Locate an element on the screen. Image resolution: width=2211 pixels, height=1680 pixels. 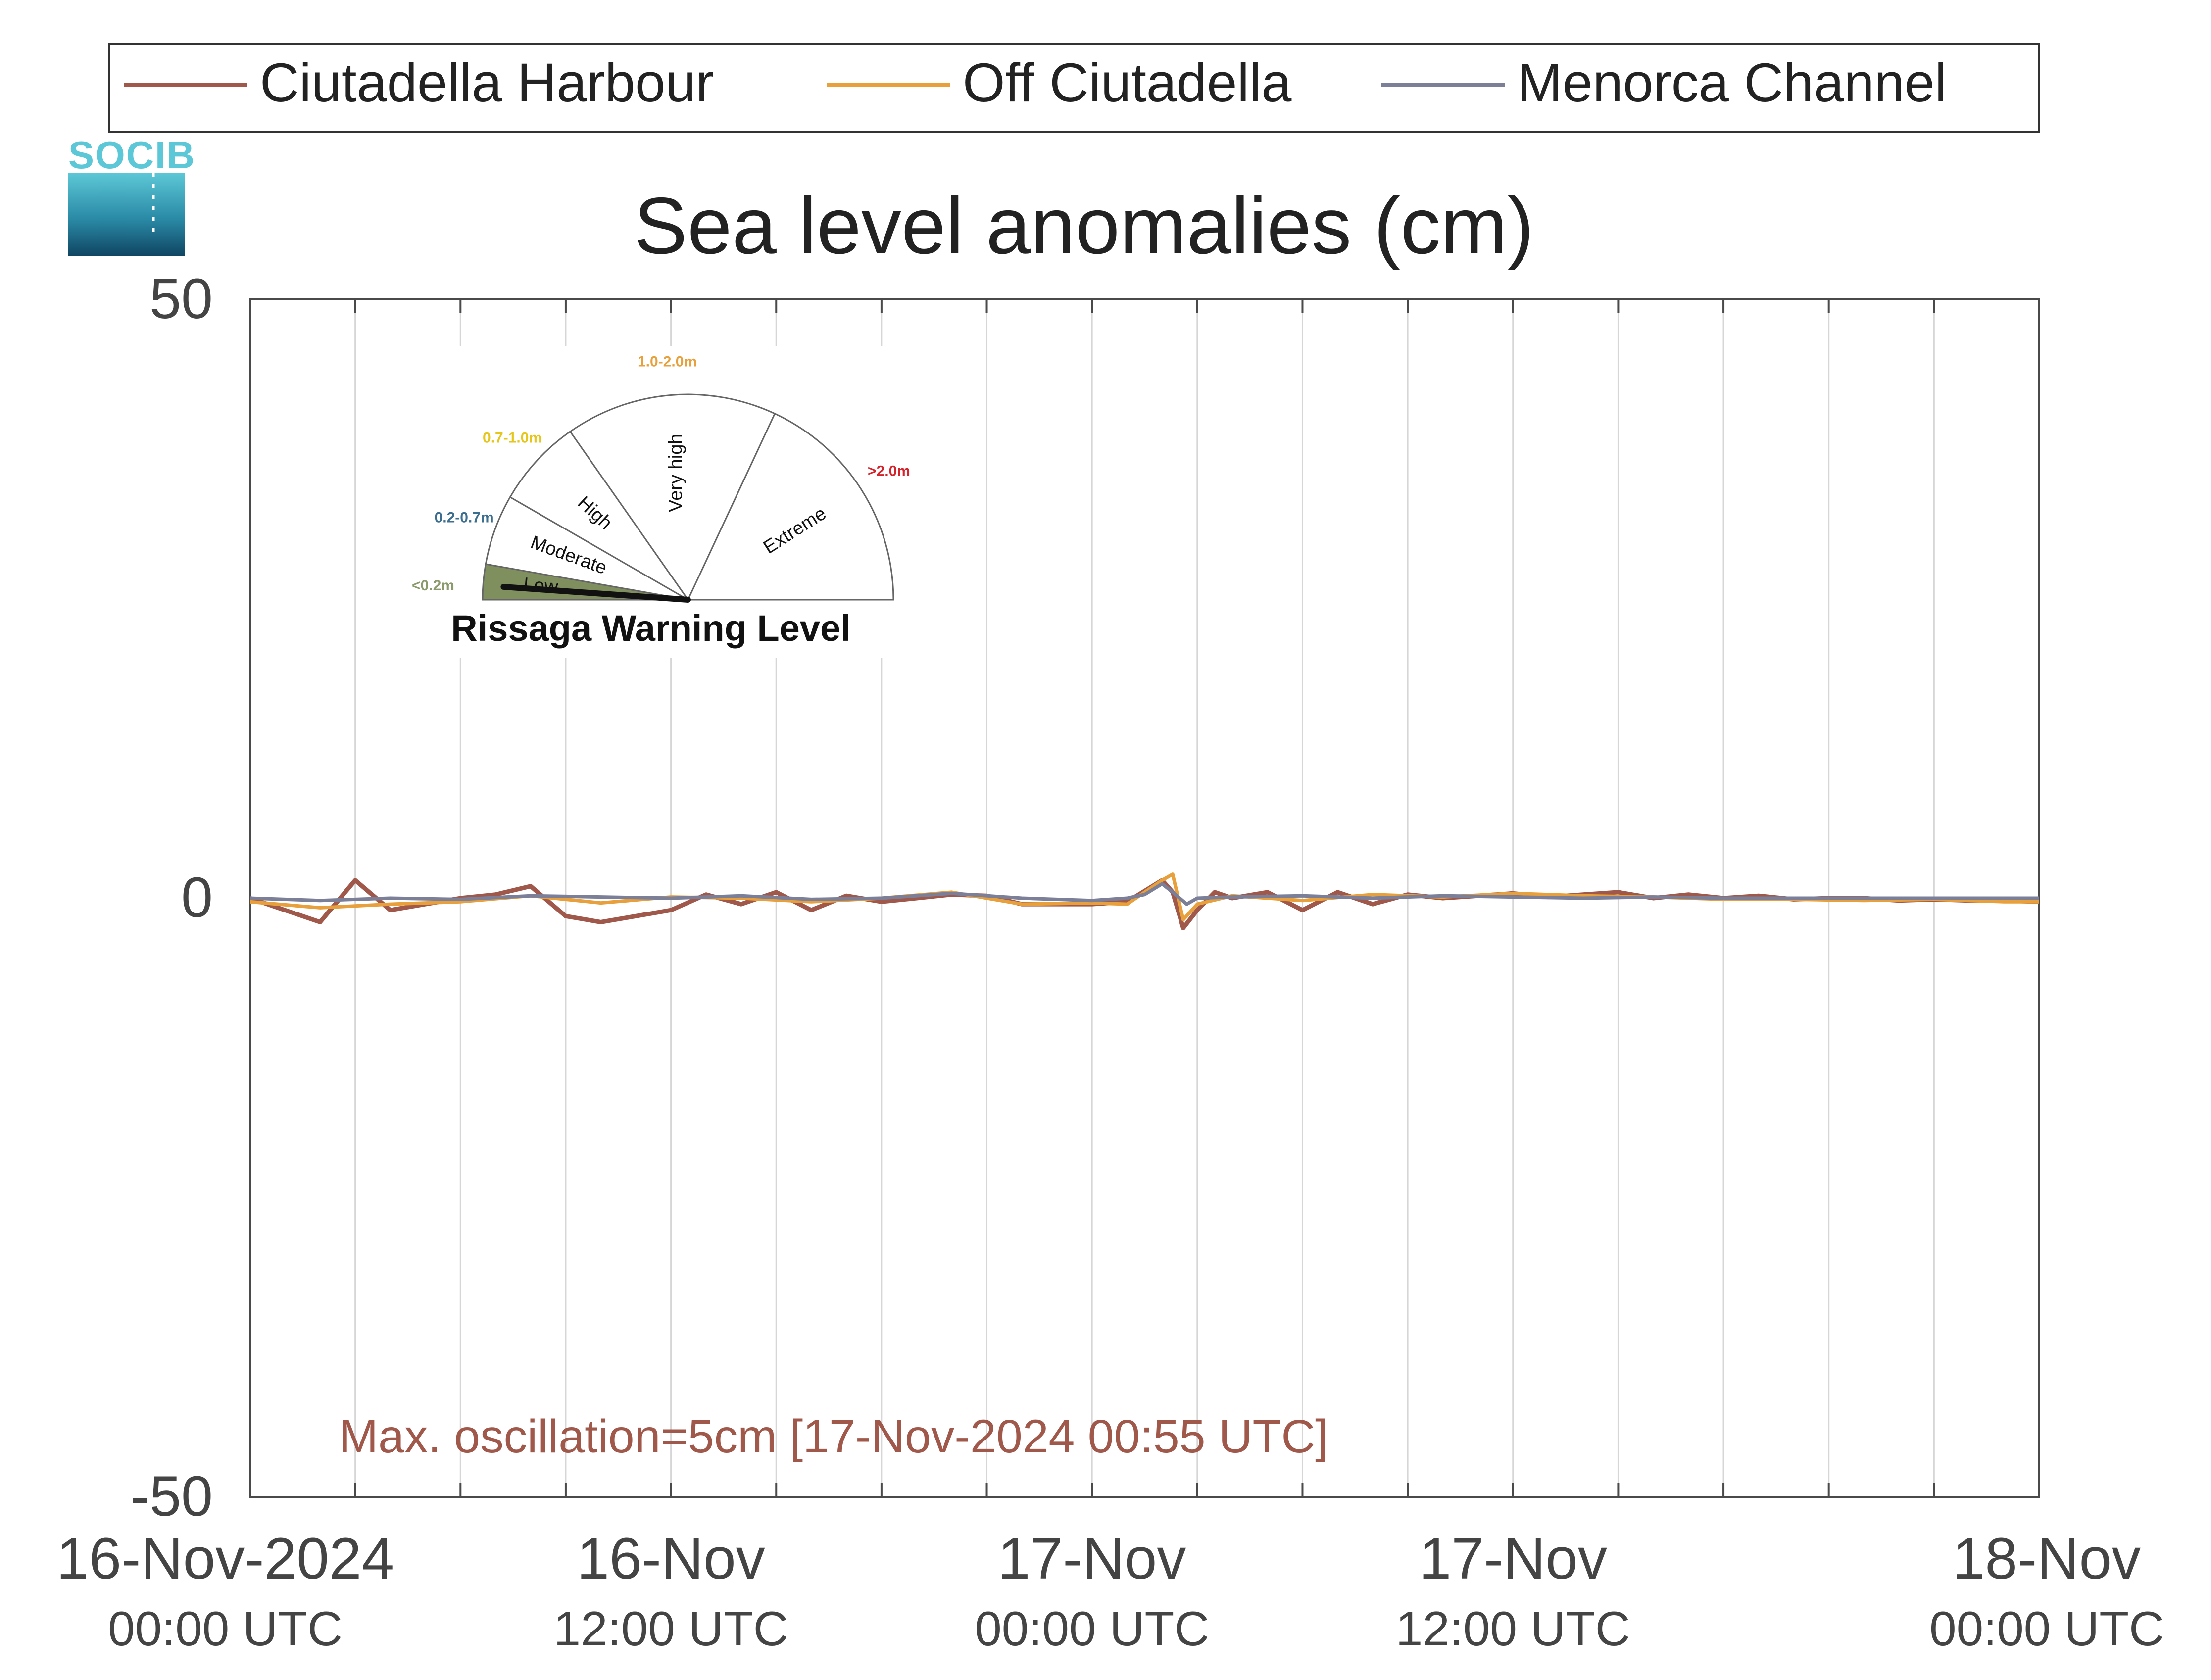
y-tick-label: 0 is located at coordinates (197, 898).